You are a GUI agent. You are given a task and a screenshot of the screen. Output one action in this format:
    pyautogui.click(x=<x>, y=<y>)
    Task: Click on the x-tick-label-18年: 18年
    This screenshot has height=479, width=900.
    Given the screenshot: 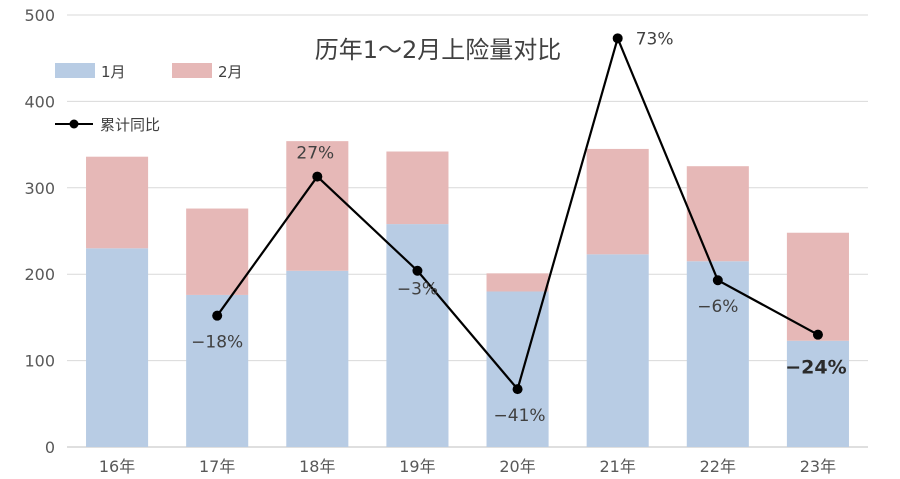 What is the action you would take?
    pyautogui.click(x=317, y=466)
    